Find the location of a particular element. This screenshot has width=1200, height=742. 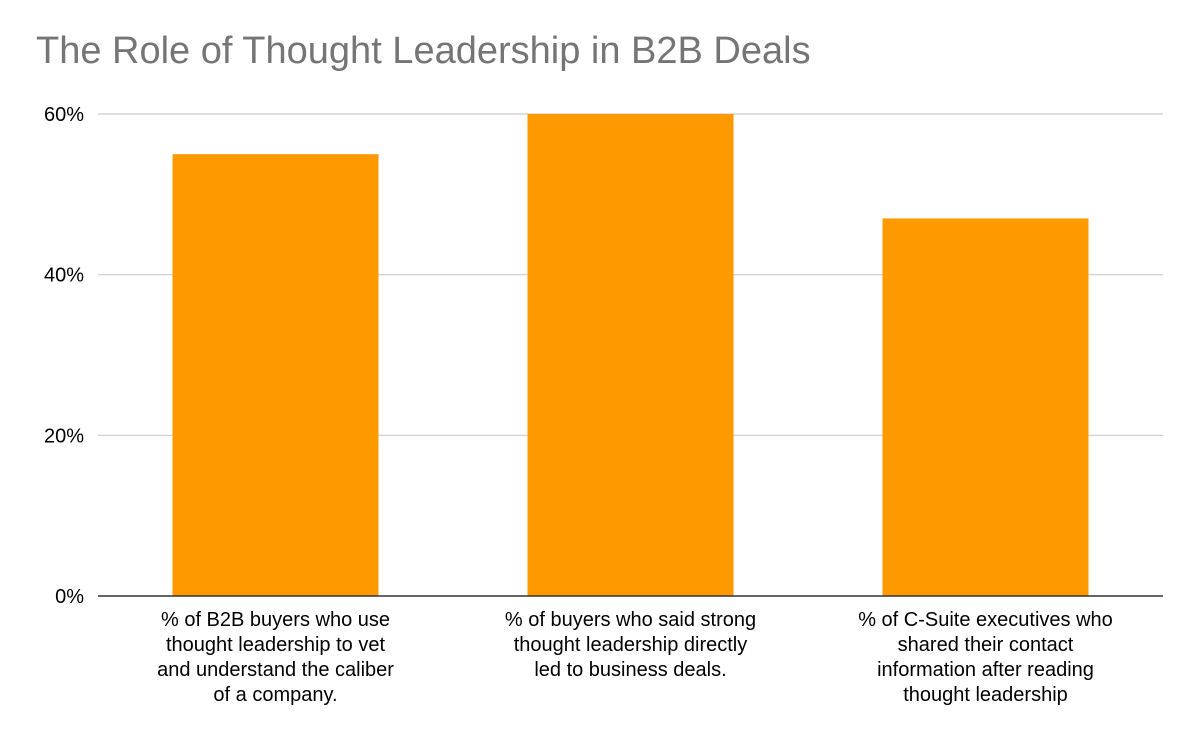

y-tick-label: 40% is located at coordinates (64, 276).